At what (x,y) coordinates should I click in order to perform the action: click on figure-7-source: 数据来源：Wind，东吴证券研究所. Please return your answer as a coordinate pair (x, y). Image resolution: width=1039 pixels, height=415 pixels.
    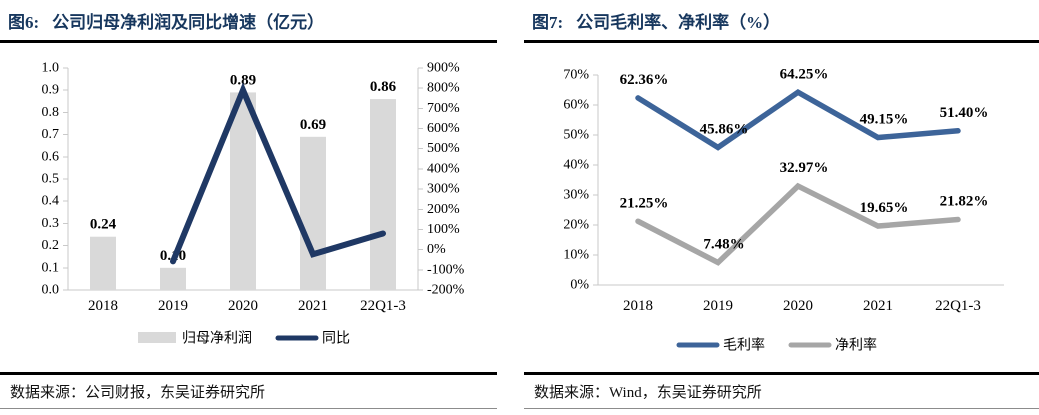
    Looking at the image, I should click on (648, 393).